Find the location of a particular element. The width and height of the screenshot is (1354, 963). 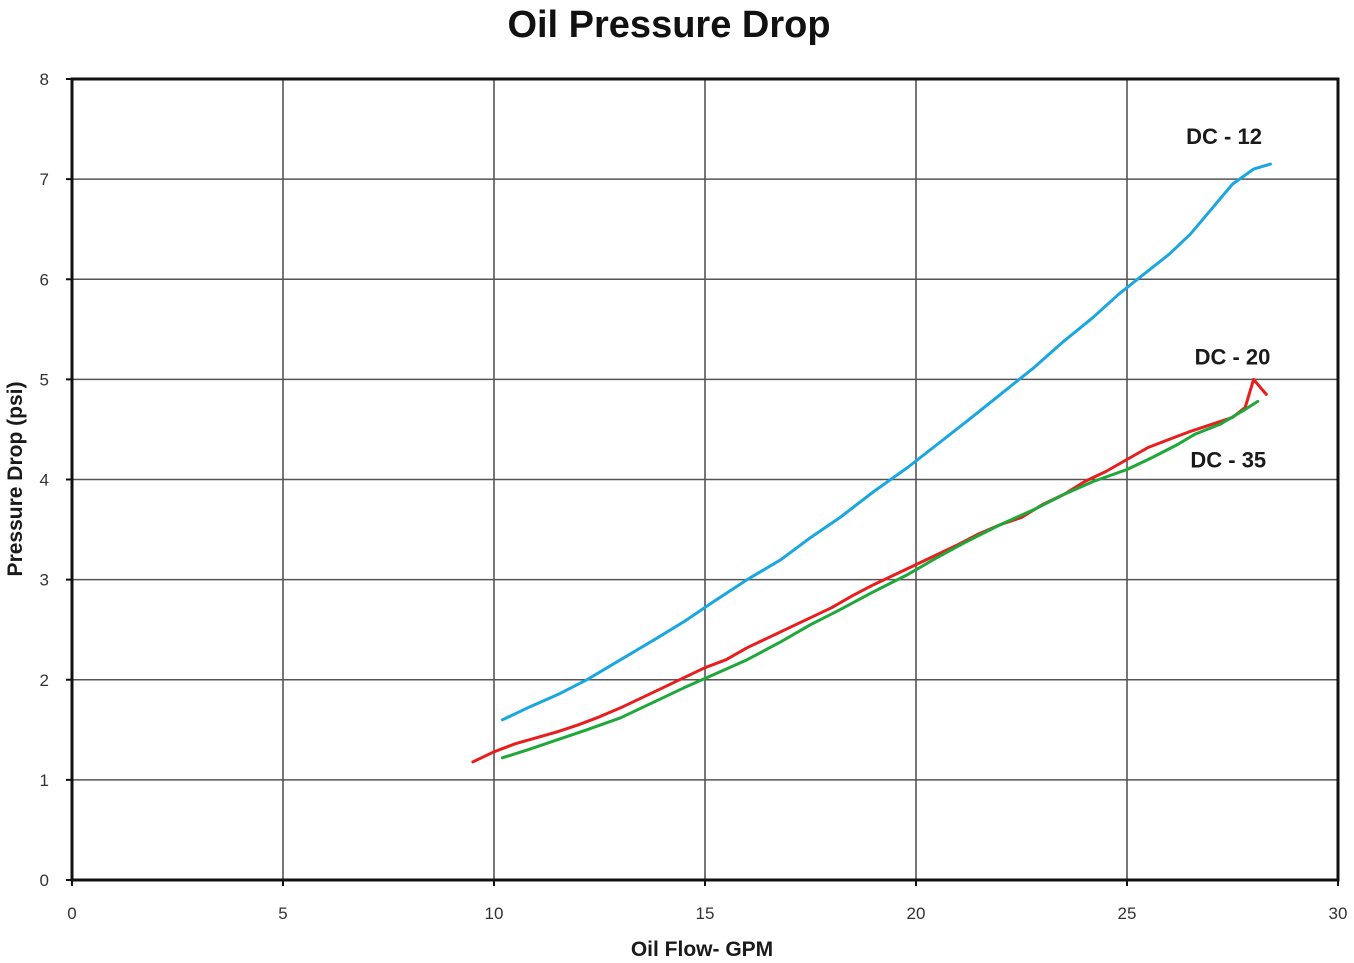

x-axis-label: Oil Flow- GPM is located at coordinates (702, 949).